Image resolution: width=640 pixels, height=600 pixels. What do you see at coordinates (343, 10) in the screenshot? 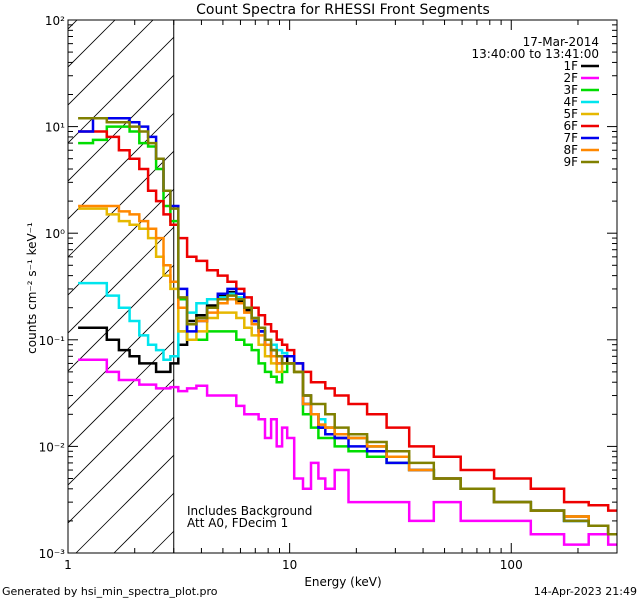
I see `chart-title: Count Spectra for RHESSI Front Segments` at bounding box center [343, 10].